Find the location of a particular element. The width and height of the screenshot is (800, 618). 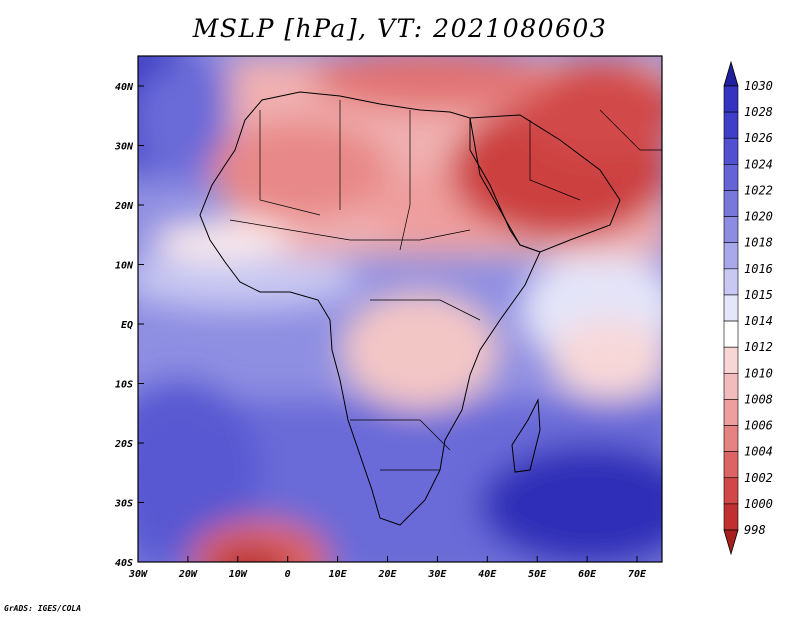

colorbar-label: 1018 is located at coordinates (758, 243).